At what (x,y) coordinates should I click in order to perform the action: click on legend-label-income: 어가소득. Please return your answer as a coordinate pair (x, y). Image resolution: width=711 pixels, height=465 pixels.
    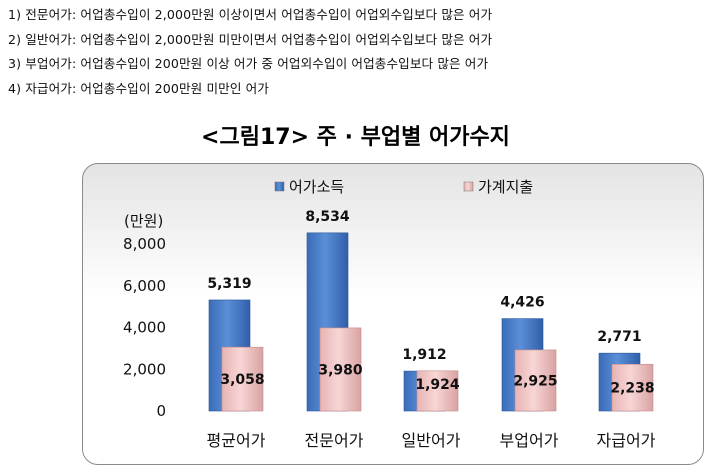
    Looking at the image, I should click on (316, 187).